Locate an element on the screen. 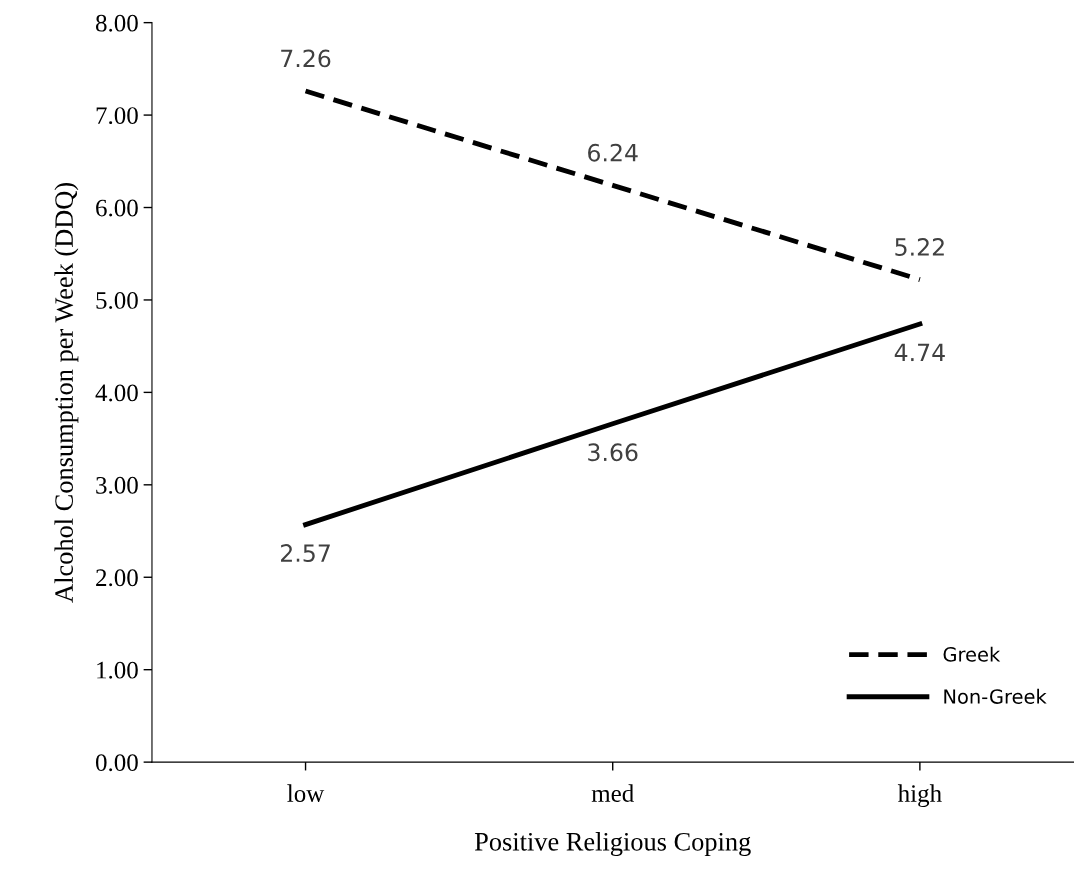  y-tick-label: 4.00 is located at coordinates (116, 393).